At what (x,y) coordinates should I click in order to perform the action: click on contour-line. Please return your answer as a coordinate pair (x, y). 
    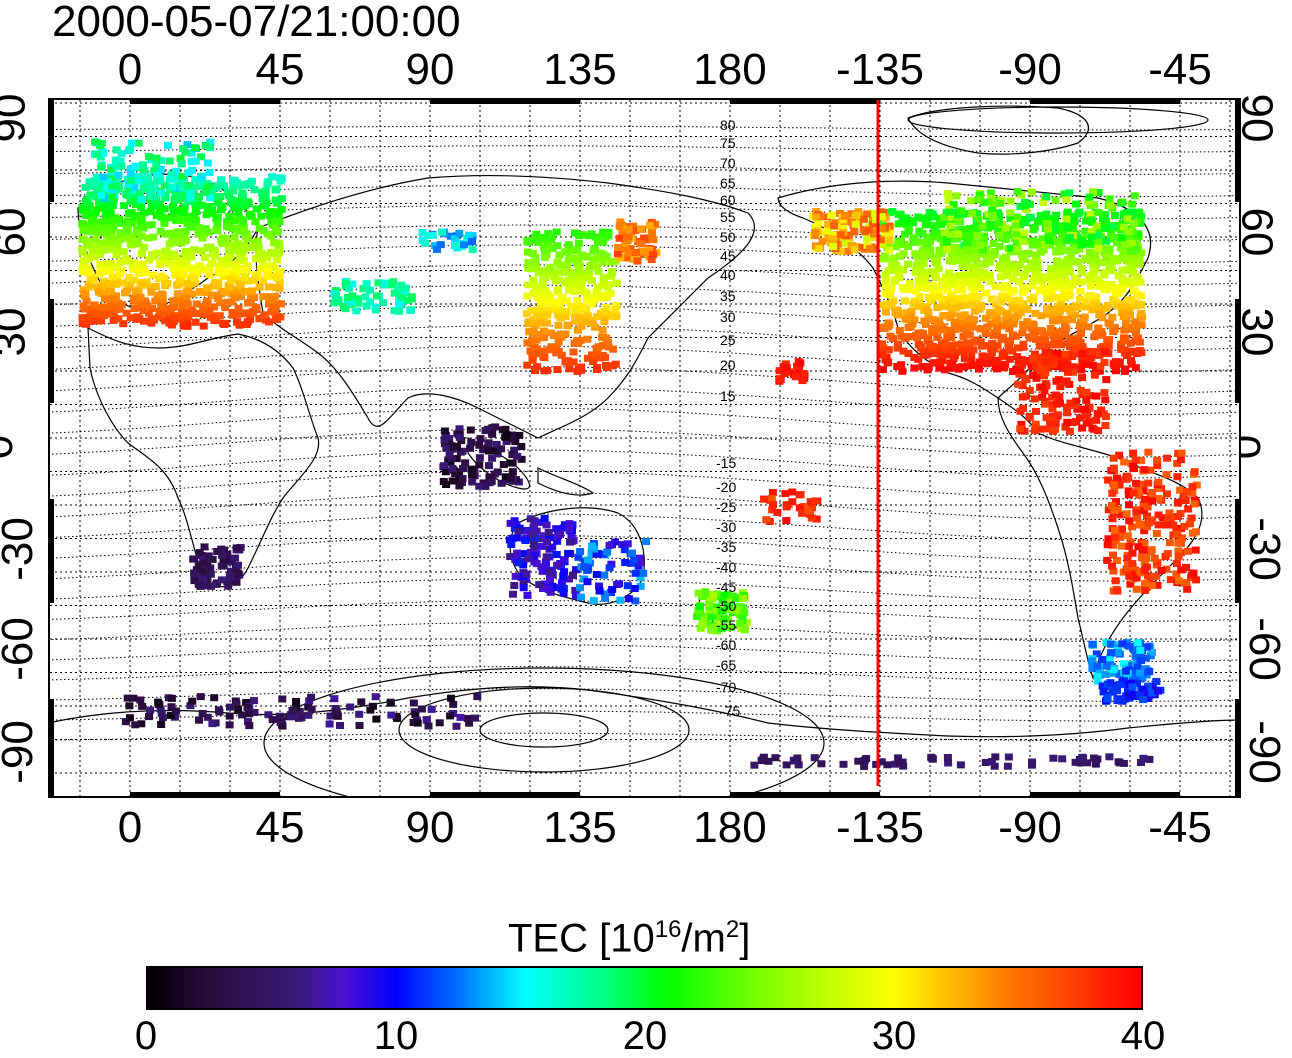
    Looking at the image, I should click on (643, 380).